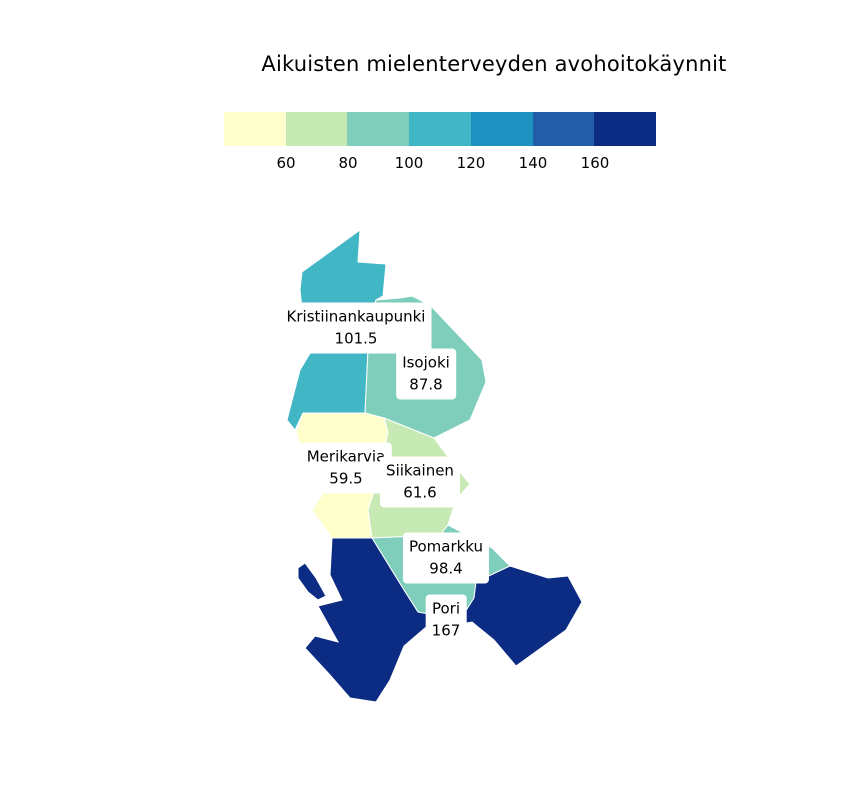  Describe the element at coordinates (446, 568) in the screenshot. I see `municipality-value: 98.4` at that location.